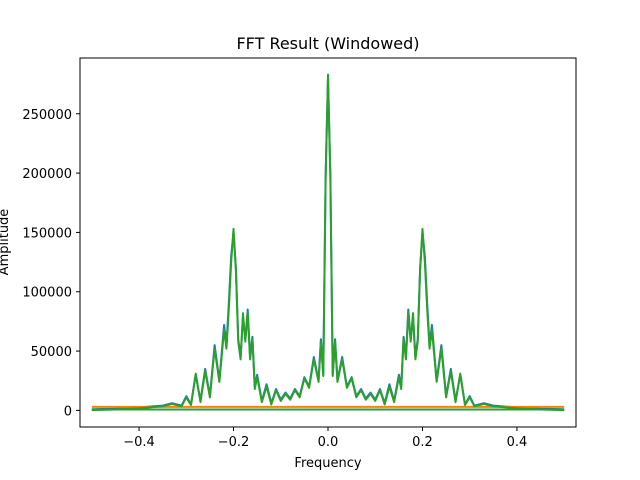 This screenshot has height=480, width=640. What do you see at coordinates (327, 463) in the screenshot?
I see `x-axis-label: Frequency` at bounding box center [327, 463].